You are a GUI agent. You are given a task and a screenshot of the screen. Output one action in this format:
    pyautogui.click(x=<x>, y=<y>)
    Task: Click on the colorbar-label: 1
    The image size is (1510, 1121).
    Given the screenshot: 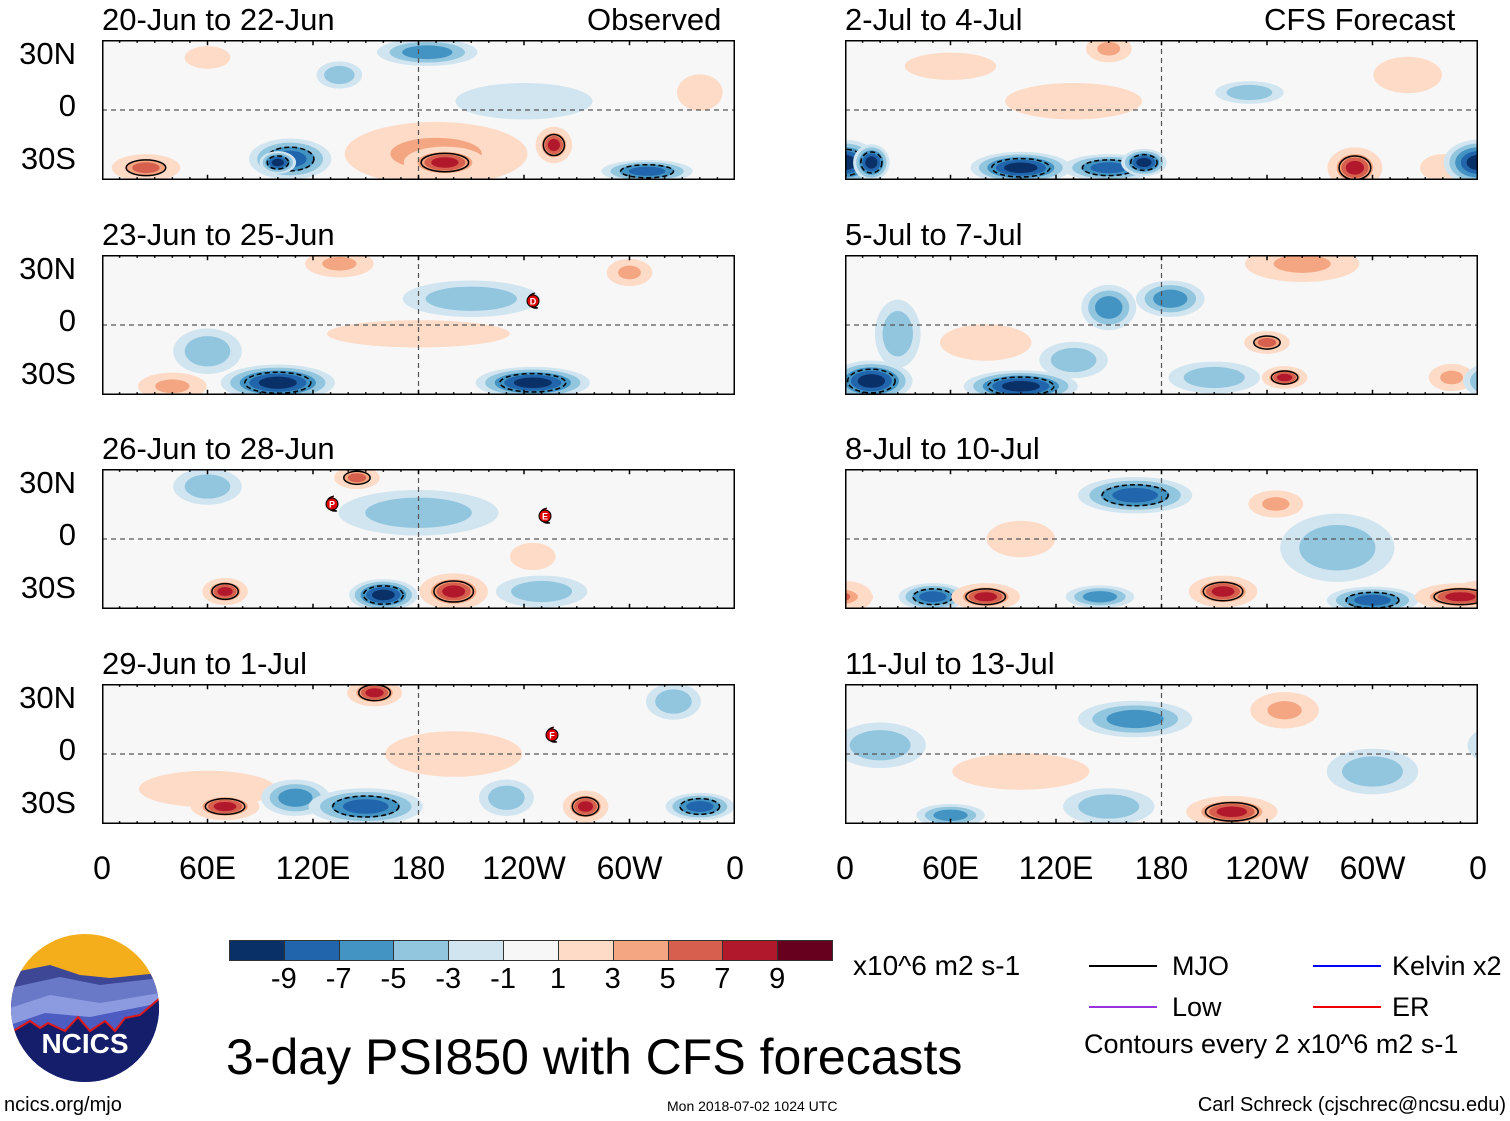 What is the action you would take?
    pyautogui.click(x=557, y=979)
    